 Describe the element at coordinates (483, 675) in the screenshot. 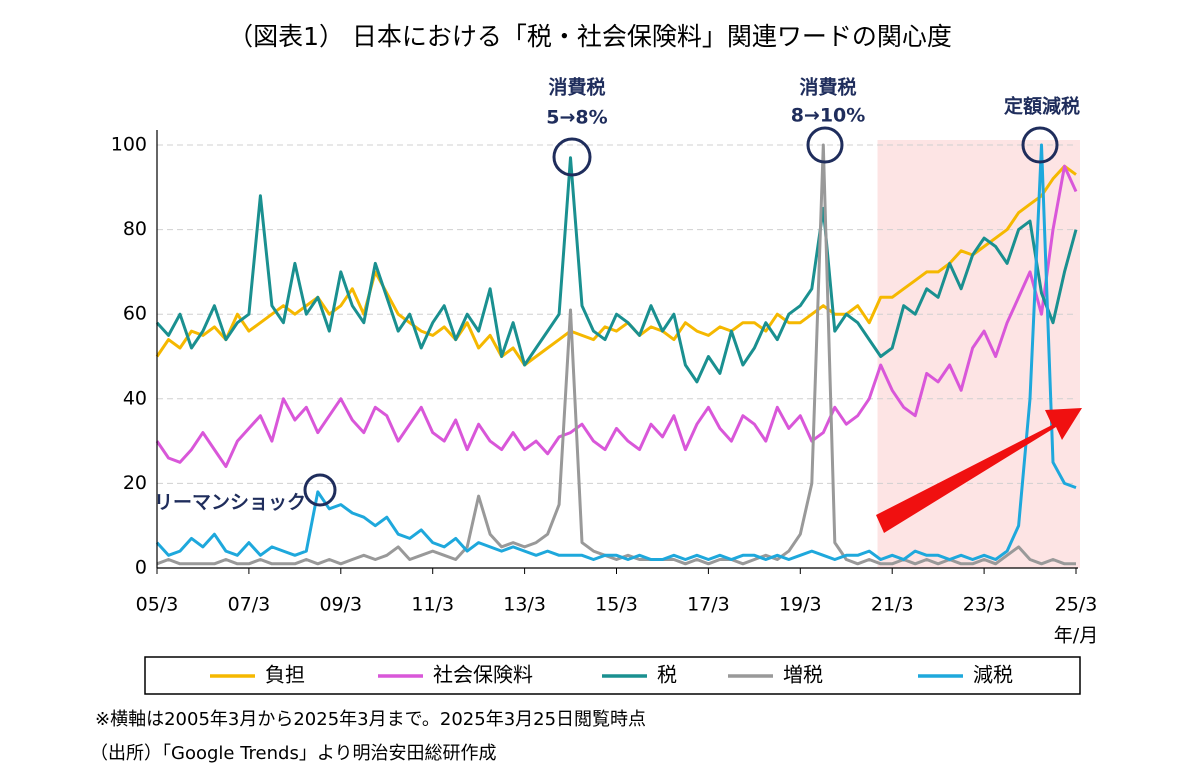

I see `legend-label: 社会保険料` at that location.